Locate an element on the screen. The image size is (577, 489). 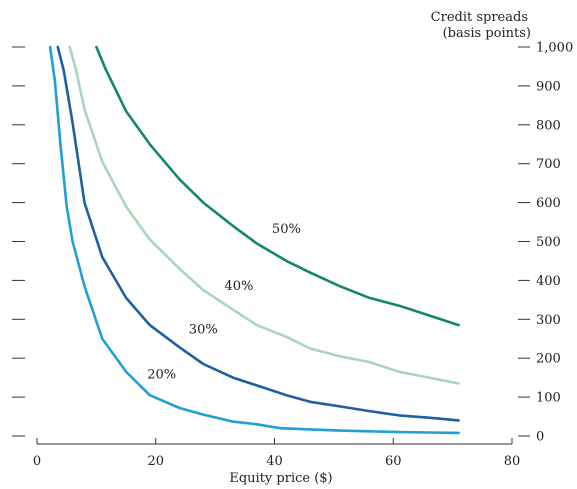
x-tick-label-0: 0 is located at coordinates (37, 461).